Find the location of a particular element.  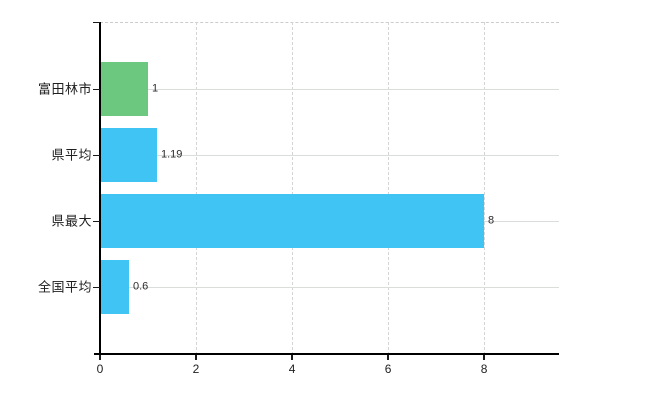

x-tick-label: 6 is located at coordinates (388, 369).